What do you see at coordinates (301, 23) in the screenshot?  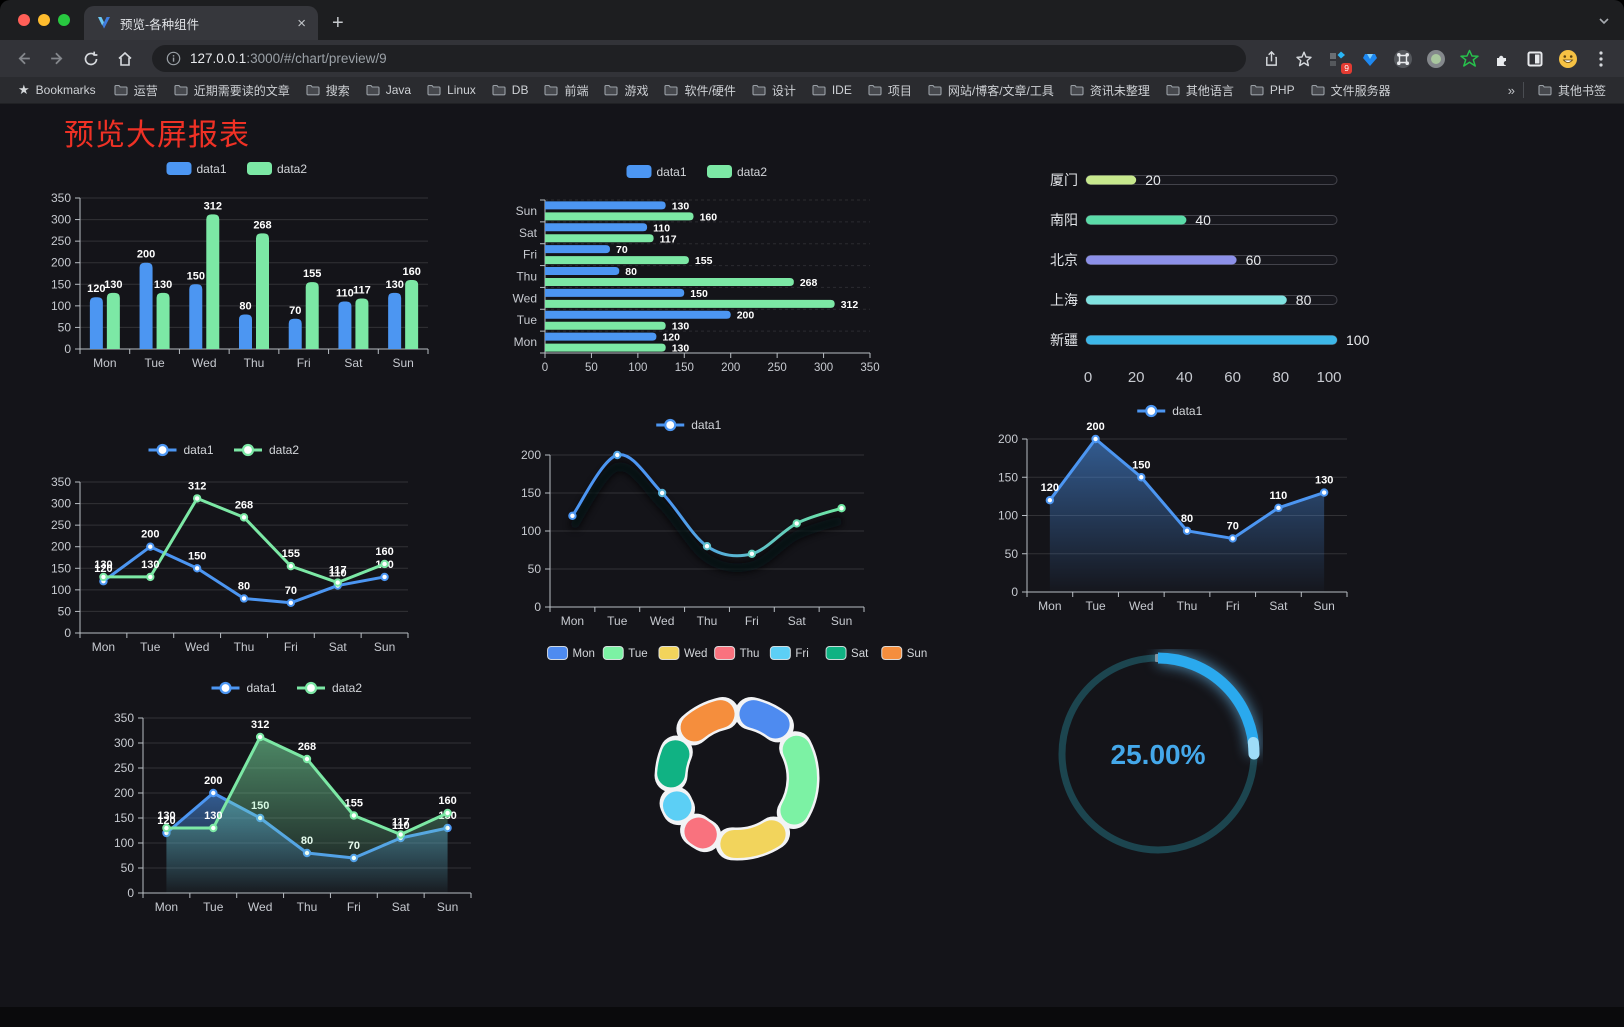 I see `tab-close-icon: ×` at bounding box center [301, 23].